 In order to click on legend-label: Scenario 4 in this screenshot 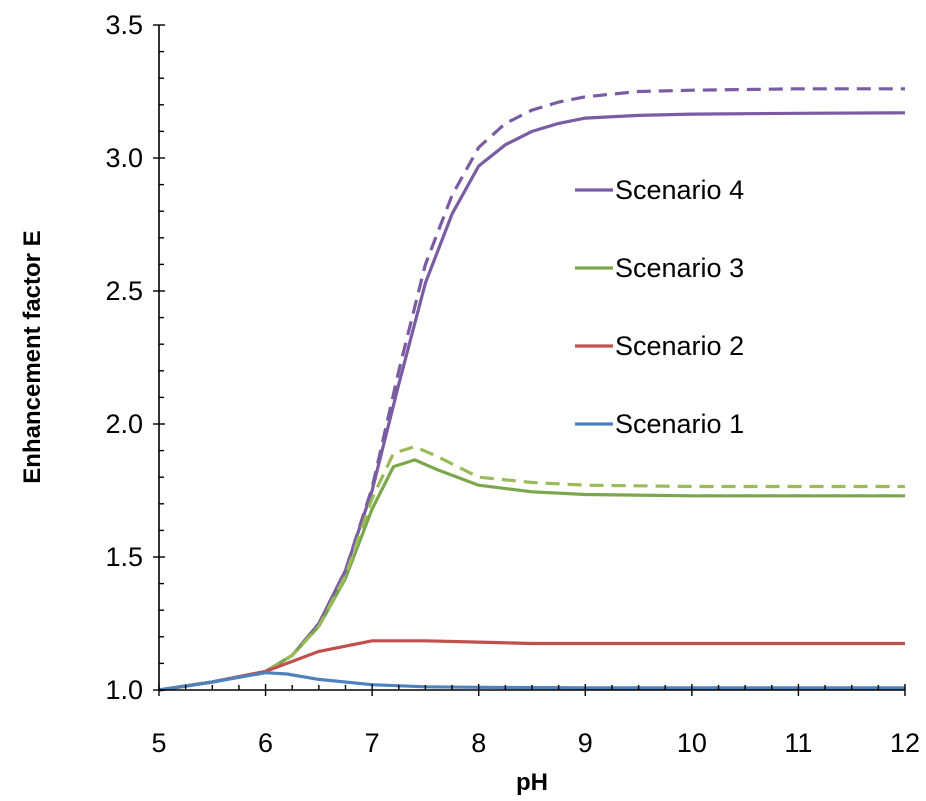, I will do `click(679, 190)`.